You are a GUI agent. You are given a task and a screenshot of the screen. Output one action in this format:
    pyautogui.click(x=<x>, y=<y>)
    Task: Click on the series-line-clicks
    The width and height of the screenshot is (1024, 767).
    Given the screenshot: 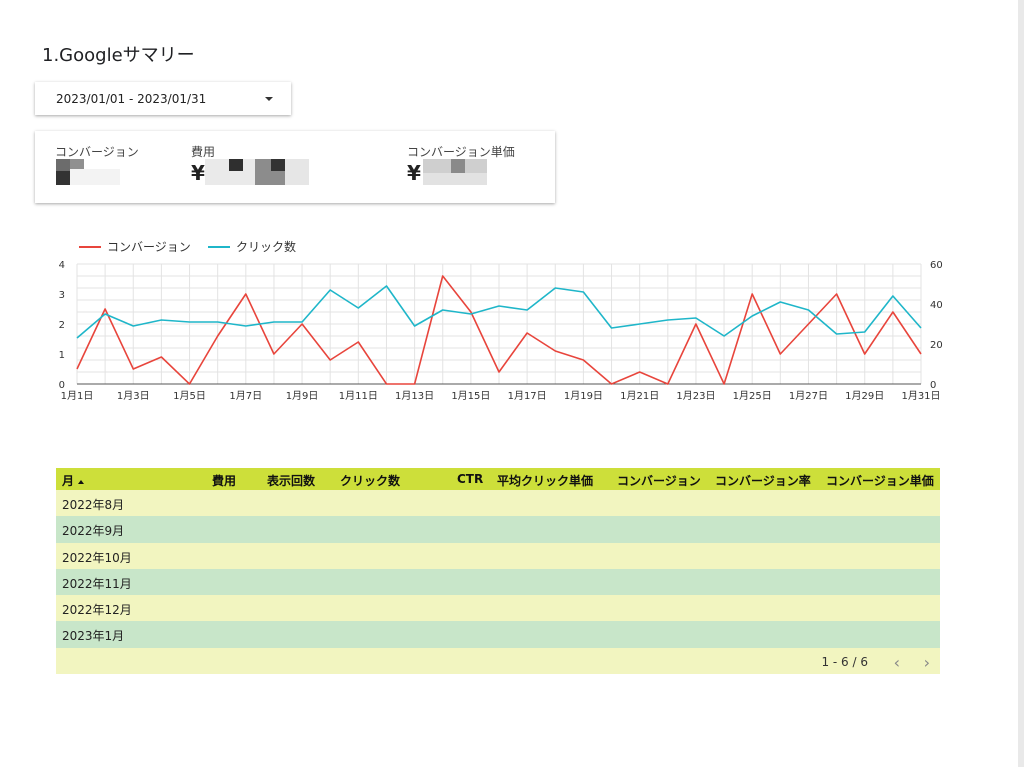 What is the action you would take?
    pyautogui.click(x=499, y=312)
    